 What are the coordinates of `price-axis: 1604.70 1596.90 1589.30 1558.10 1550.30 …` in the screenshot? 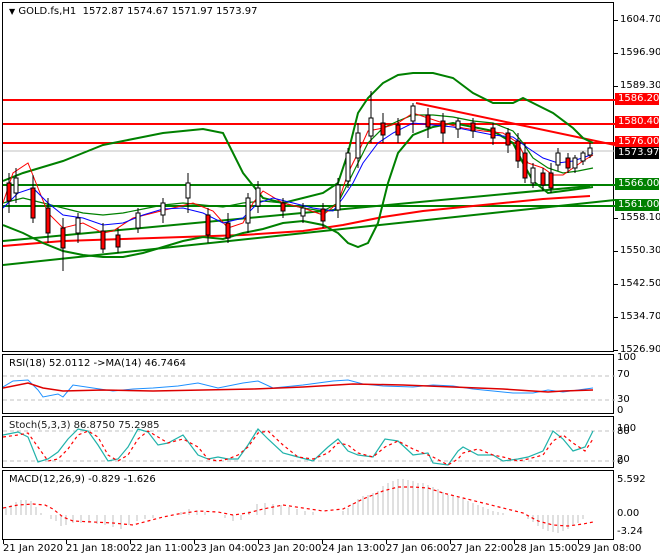 It's located at (637, 178).